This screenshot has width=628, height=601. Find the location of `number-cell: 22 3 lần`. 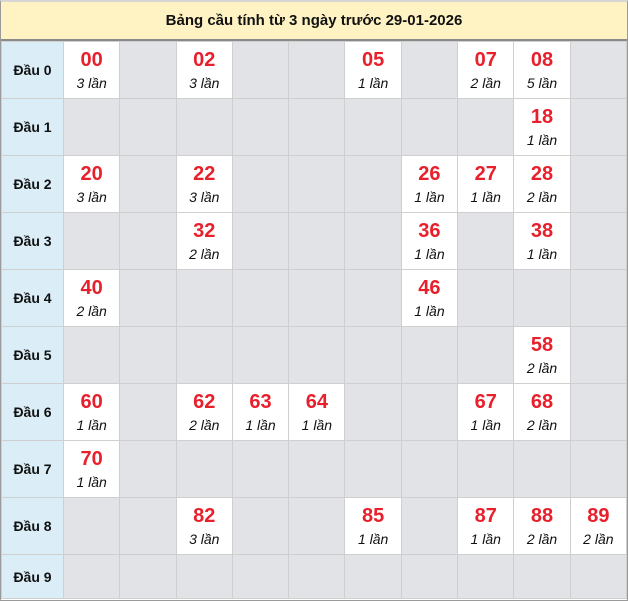

number-cell: 22 3 lần is located at coordinates (204, 184).